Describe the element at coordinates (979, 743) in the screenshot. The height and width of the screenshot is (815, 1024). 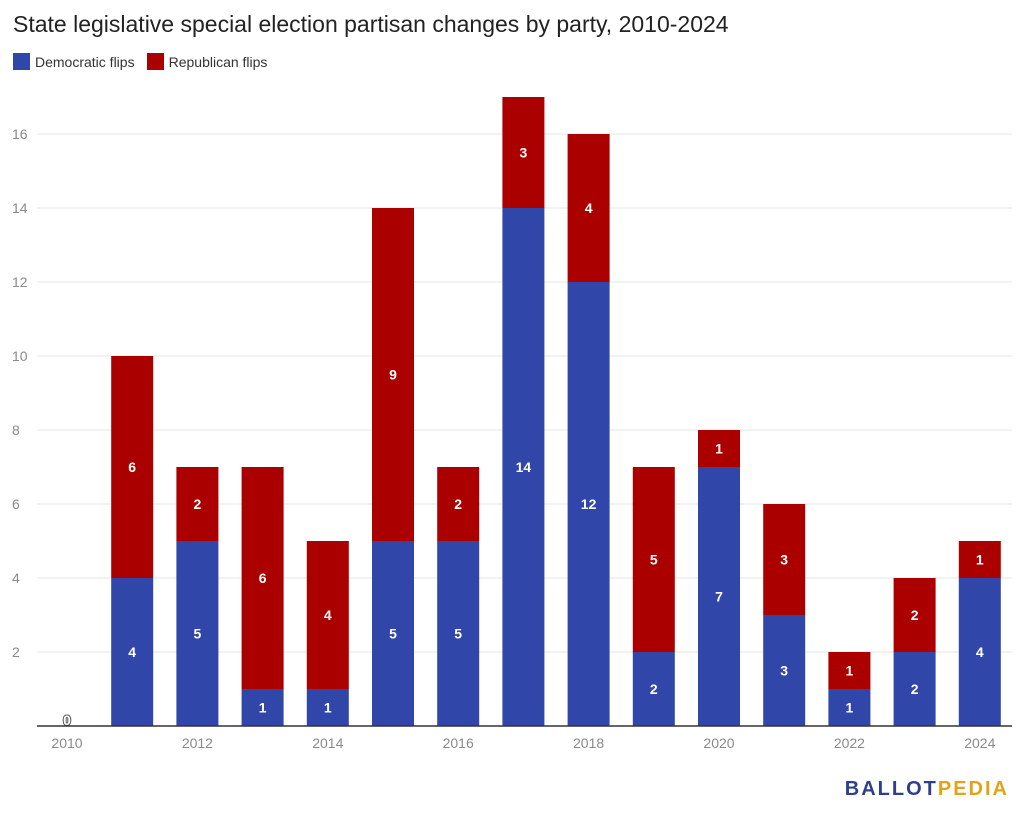
I see `x-tick-label: 2024` at that location.